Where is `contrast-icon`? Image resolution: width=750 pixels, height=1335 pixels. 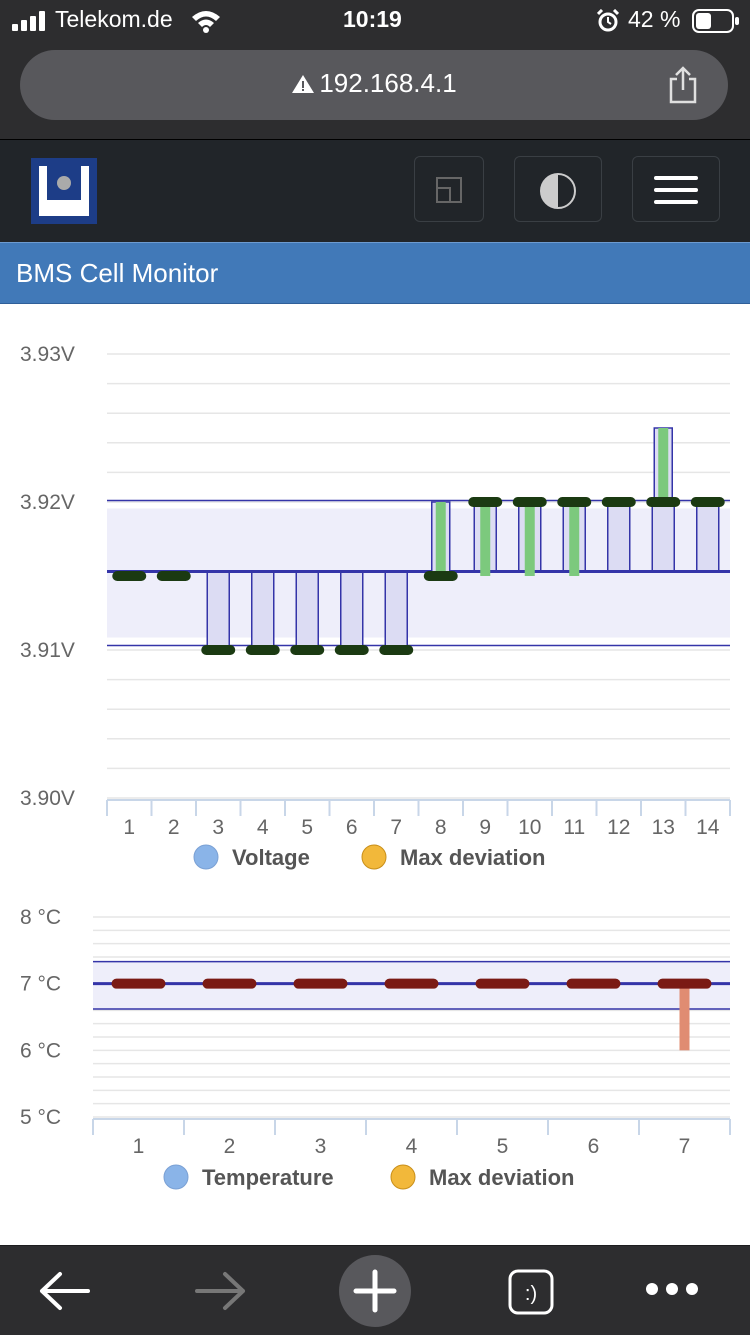
contrast-icon is located at coordinates (558, 191).